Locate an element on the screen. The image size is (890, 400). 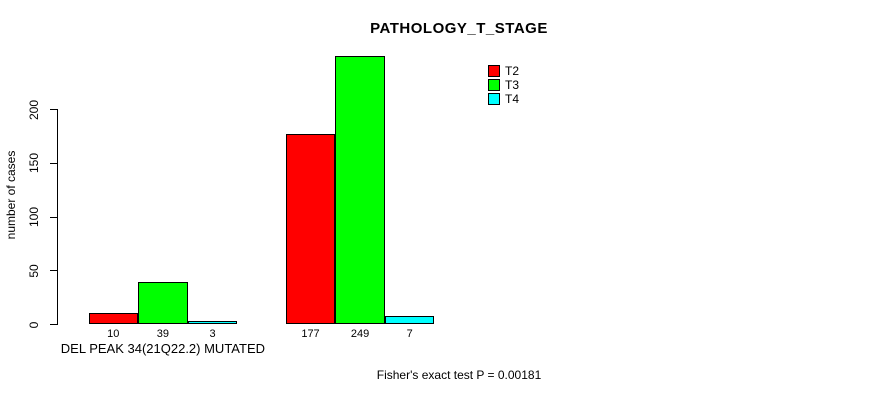
bar-value-label: 249 is located at coordinates (360, 334).